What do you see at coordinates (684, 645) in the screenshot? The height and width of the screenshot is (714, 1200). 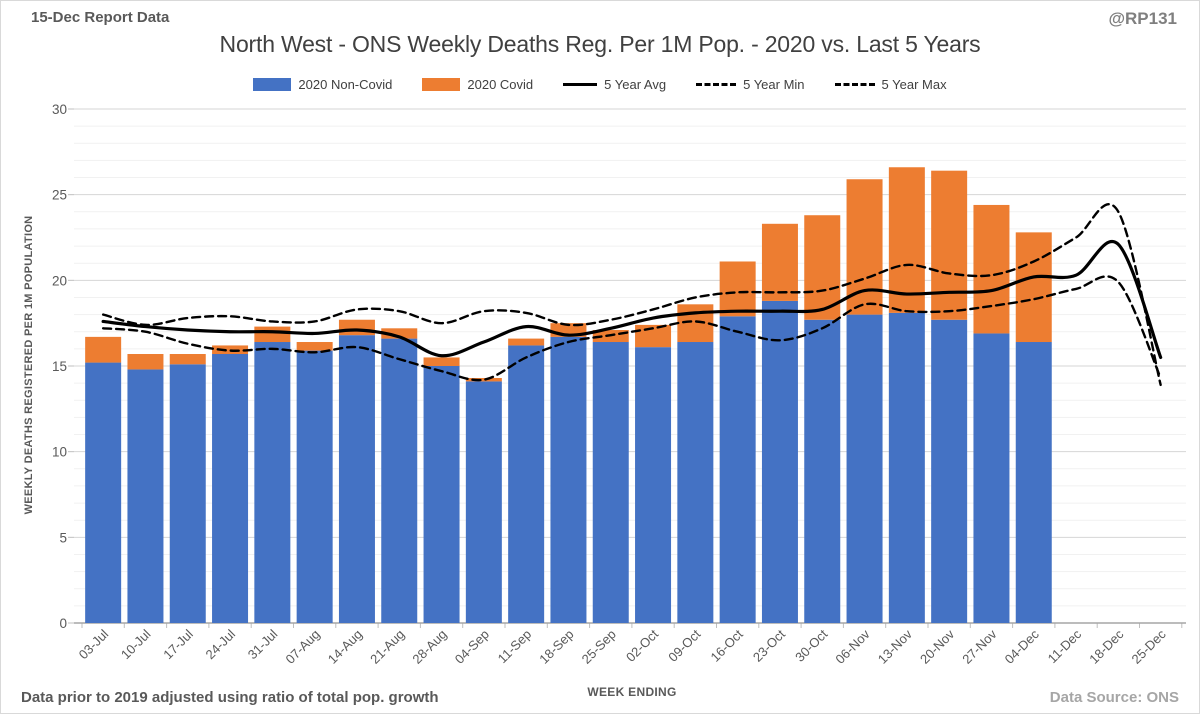 I see `x-tick-label: 09-Oct` at bounding box center [684, 645].